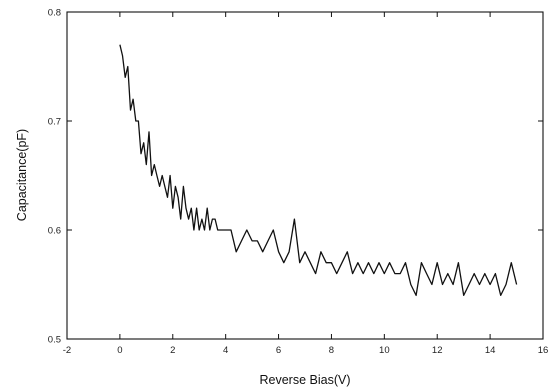 This screenshot has height=389, width=555. Describe the element at coordinates (54, 340) in the screenshot. I see `y-tick-label: 0.5` at that location.